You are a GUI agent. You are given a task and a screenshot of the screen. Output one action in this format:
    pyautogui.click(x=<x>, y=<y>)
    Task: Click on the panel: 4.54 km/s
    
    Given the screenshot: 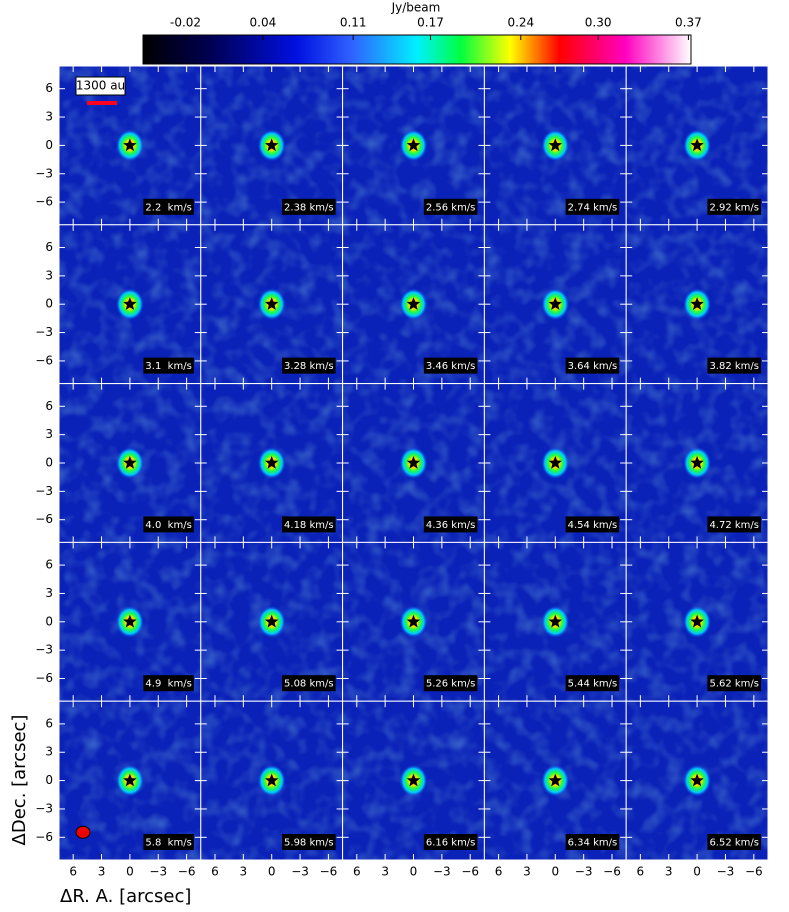 What is the action you would take?
    pyautogui.click(x=555, y=463)
    